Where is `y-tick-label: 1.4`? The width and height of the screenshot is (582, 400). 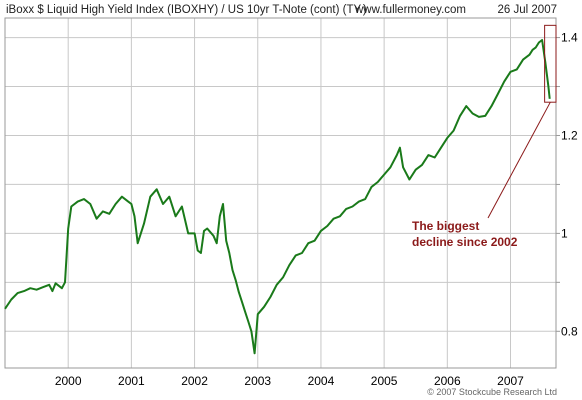 y-tick-label: 1.4 is located at coordinates (569, 38).